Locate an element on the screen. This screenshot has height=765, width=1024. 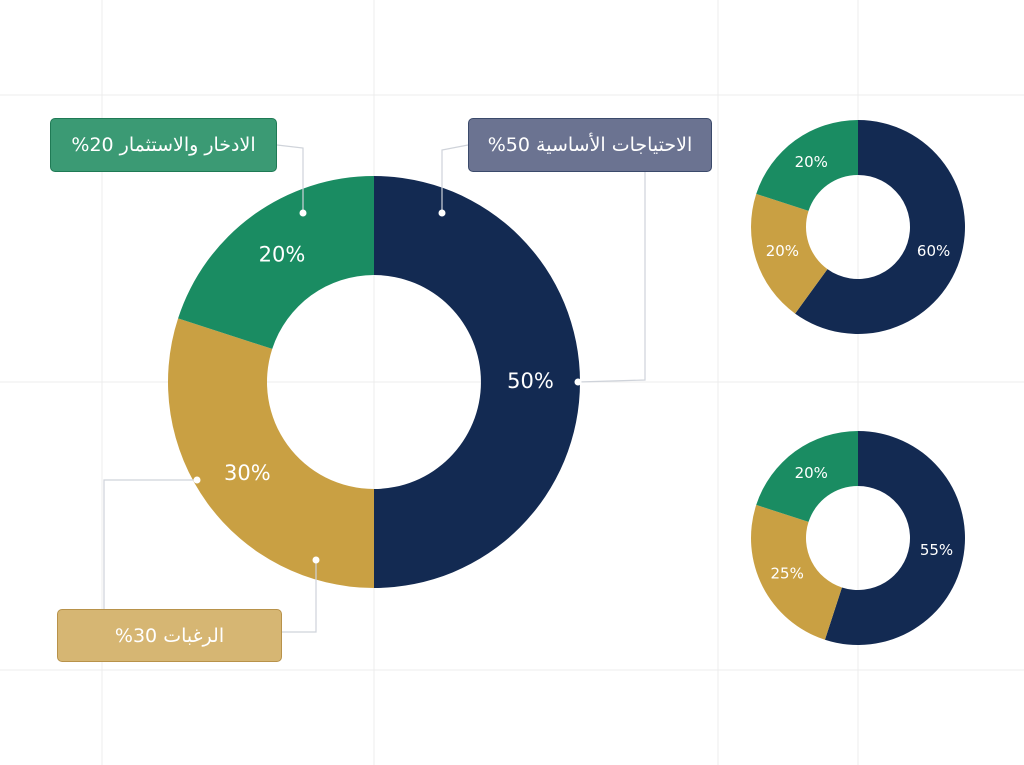
value-label: 60% is located at coordinates (933, 251).